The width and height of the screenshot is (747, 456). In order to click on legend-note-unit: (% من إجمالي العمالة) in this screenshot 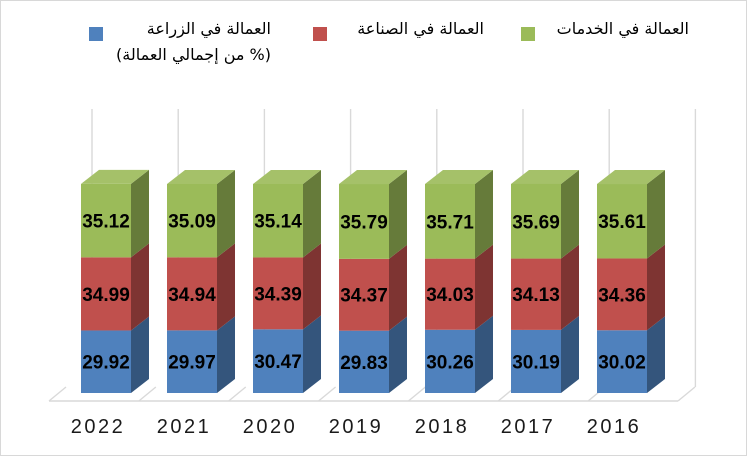, I will do `click(193, 54)`.